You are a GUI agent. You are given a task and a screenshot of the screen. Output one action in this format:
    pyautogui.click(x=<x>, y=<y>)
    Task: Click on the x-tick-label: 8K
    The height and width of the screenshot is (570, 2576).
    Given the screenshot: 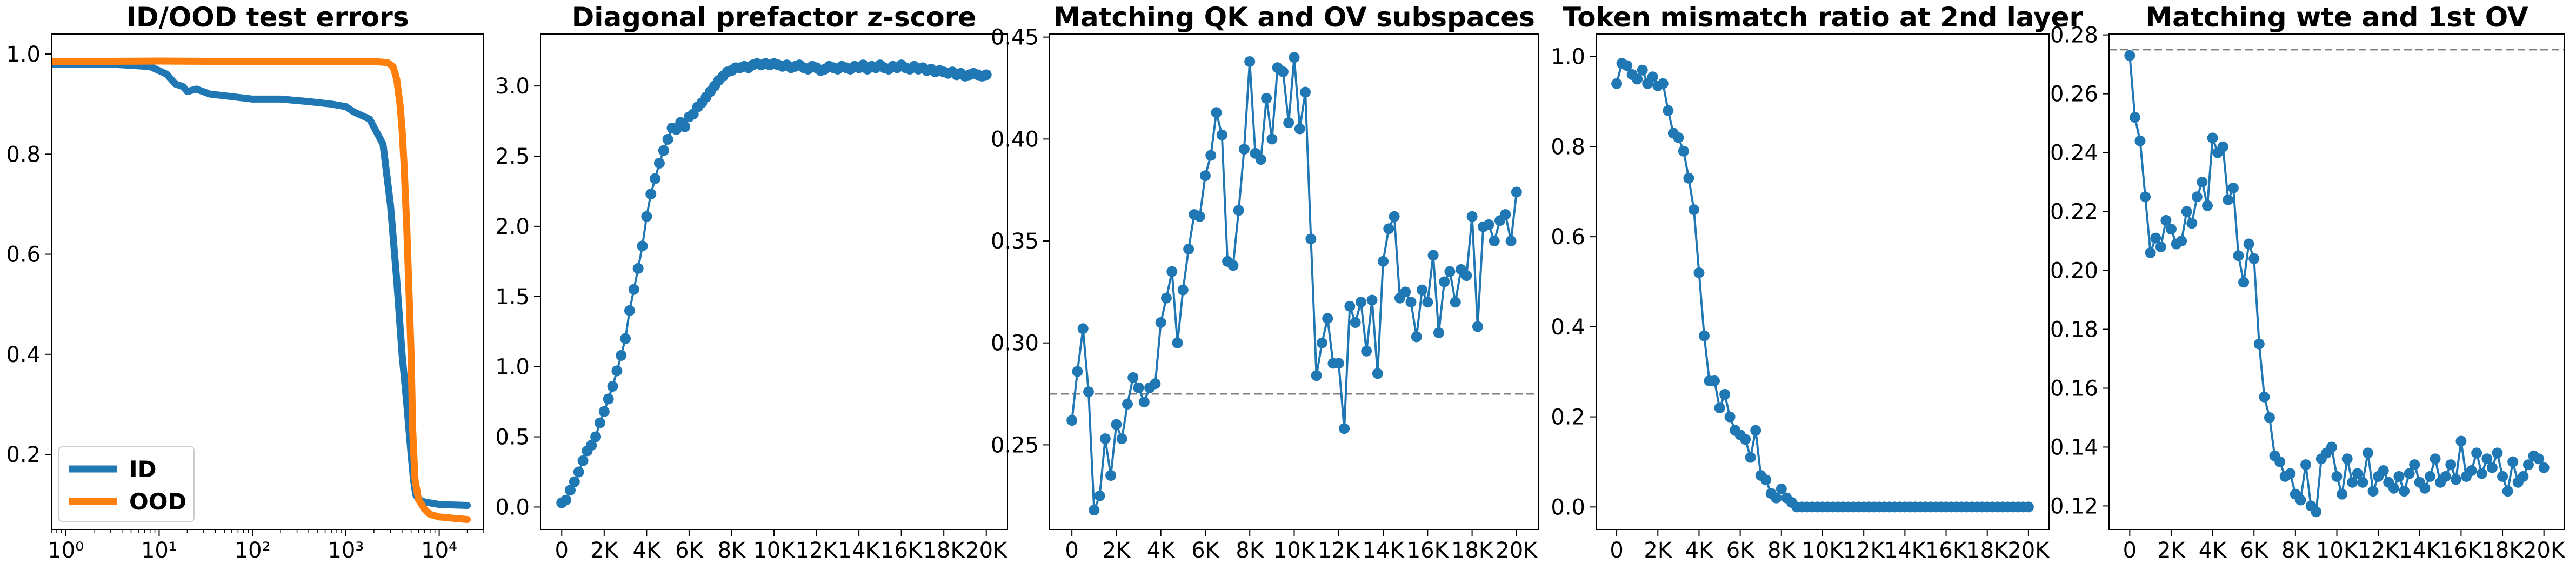 What is the action you would take?
    pyautogui.click(x=1781, y=550)
    